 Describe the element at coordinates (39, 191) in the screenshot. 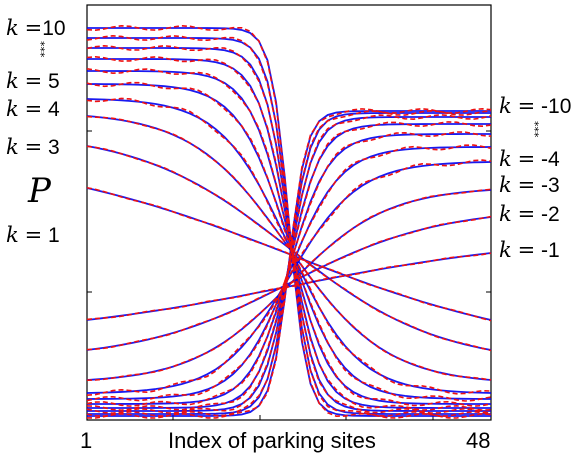

I see `y-axis-label: P` at that location.